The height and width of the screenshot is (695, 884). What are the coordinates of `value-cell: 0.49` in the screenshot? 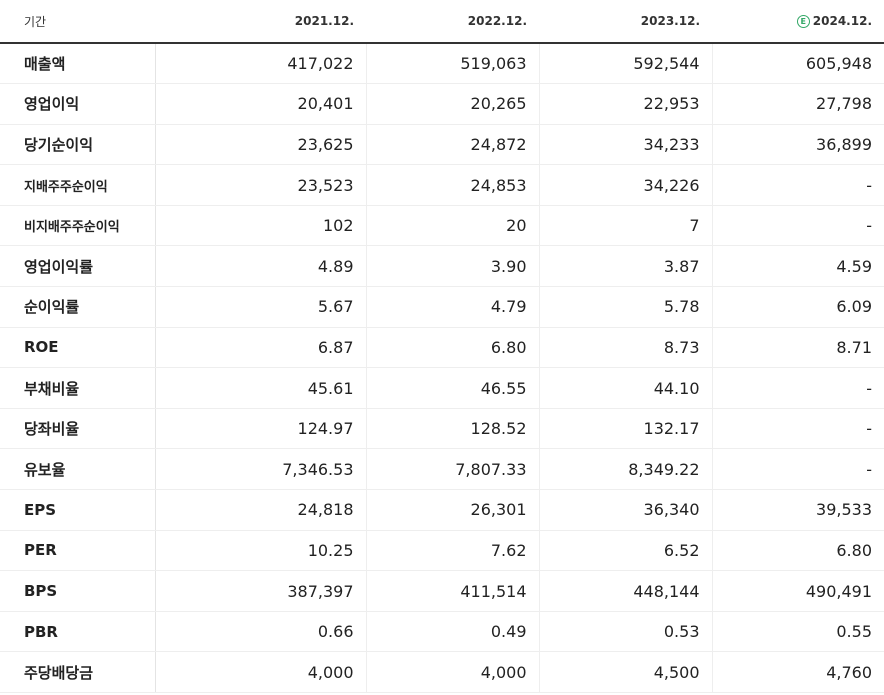 It's located at (452, 632).